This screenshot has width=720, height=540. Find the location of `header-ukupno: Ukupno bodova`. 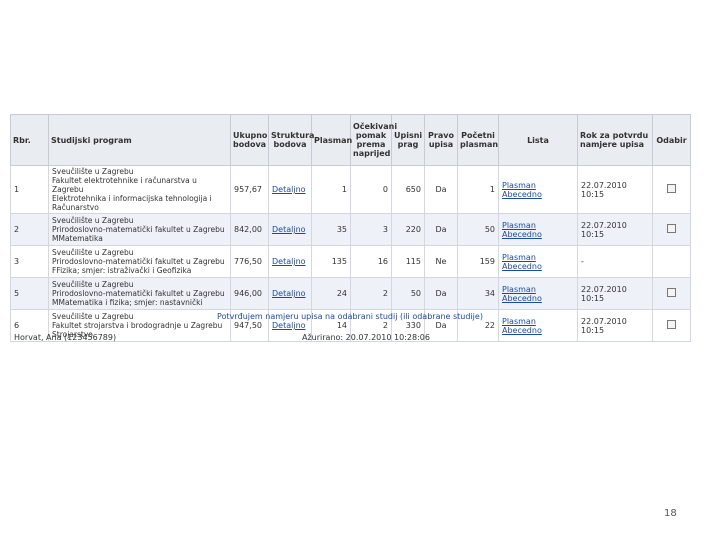

header-ukupno: Ukupno bodova is located at coordinates (249, 140).